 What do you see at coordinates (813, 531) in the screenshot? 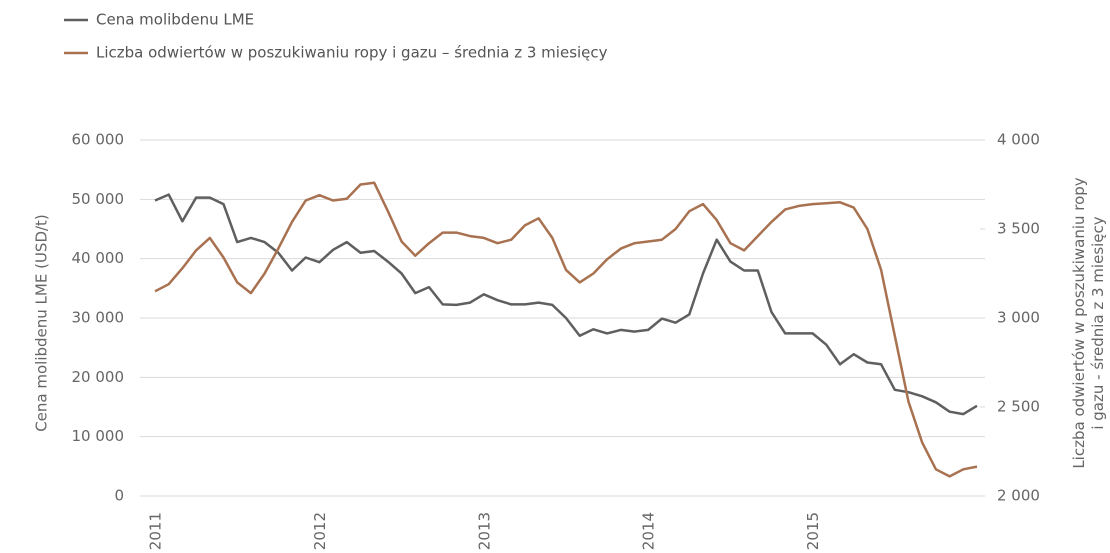
I see `x-tick-label: 2015` at bounding box center [813, 531].